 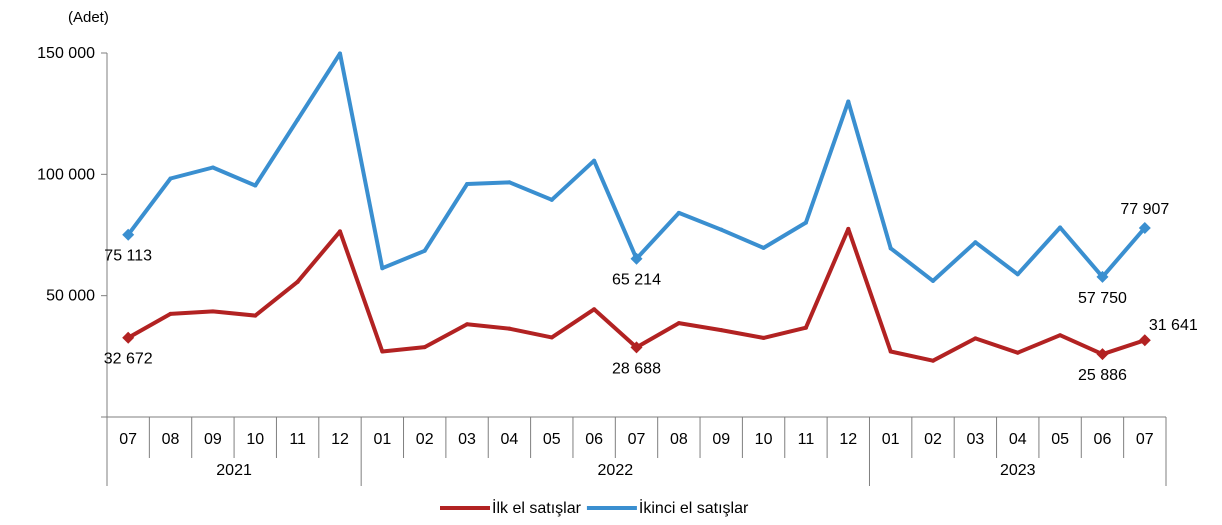 What do you see at coordinates (88, 17) in the screenshot?
I see `unit-label: (Adet)` at bounding box center [88, 17].